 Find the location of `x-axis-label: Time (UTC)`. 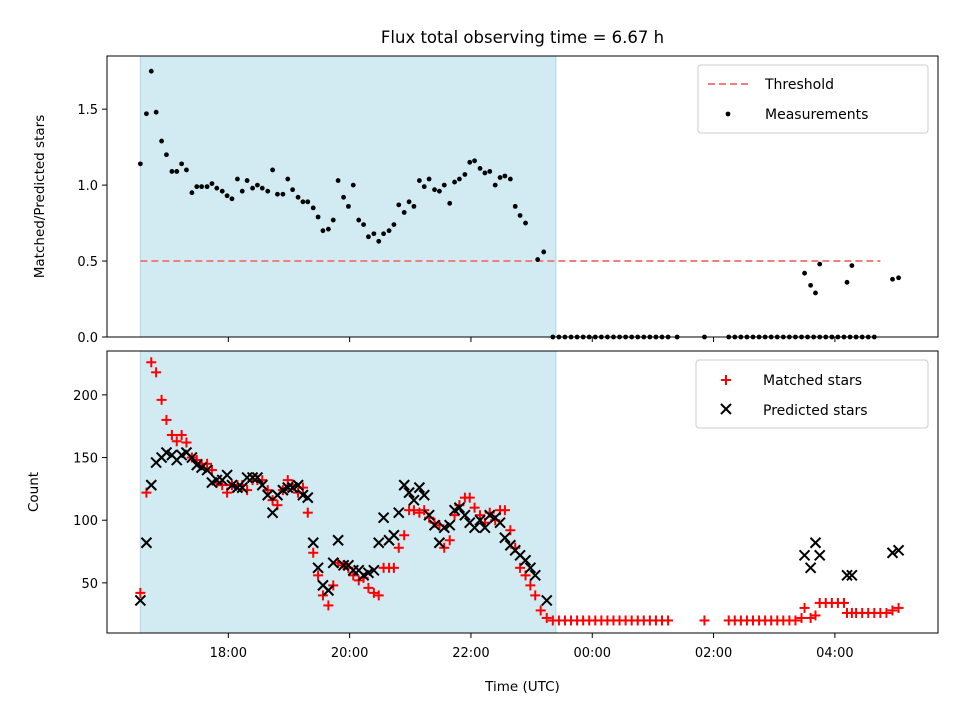

x-axis-label: Time (UTC) is located at coordinates (522, 687).